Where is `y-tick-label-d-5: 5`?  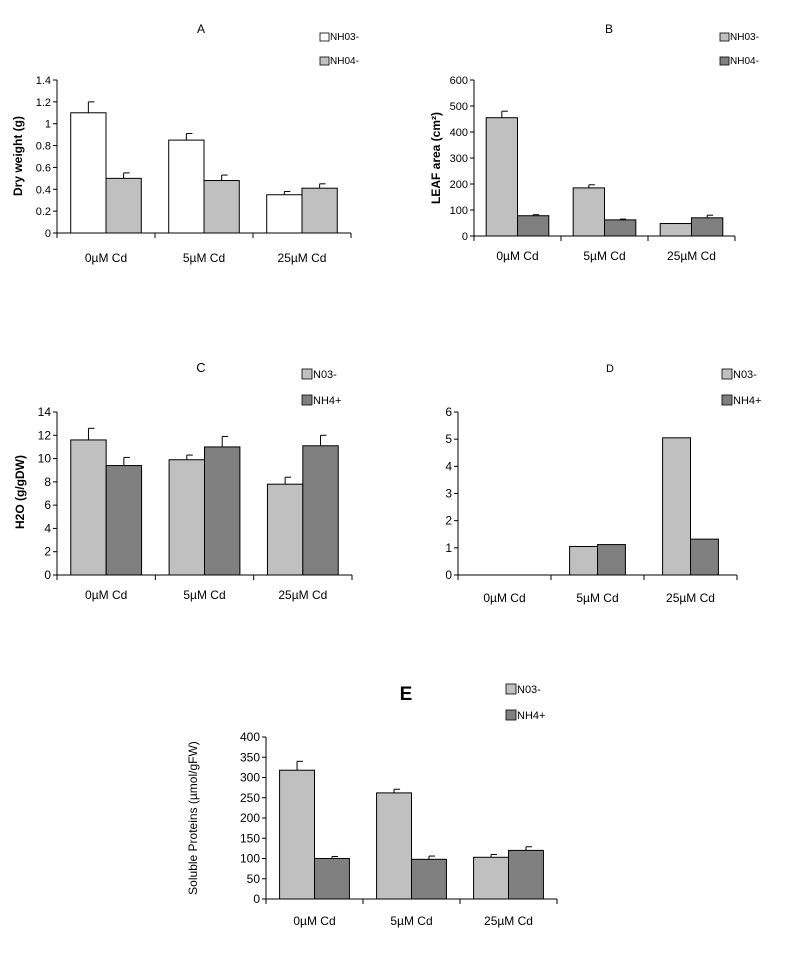 y-tick-label-d-5: 5 is located at coordinates (448, 439).